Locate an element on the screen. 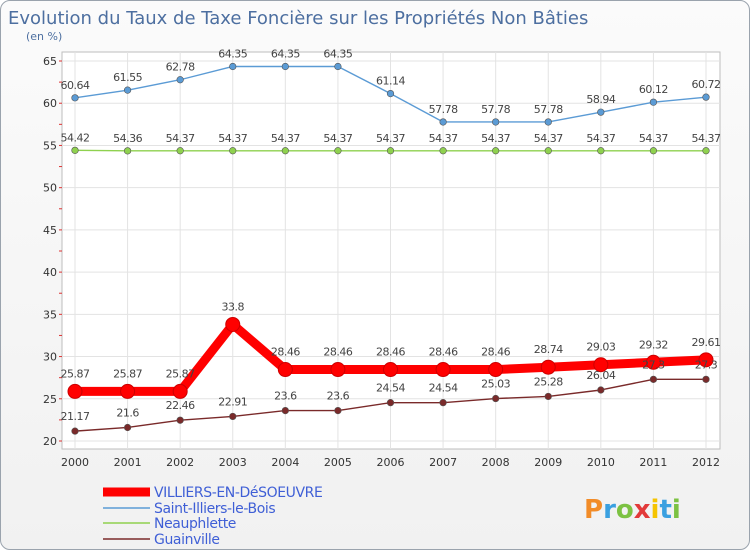 Image resolution: width=750 pixels, height=550 pixels. y-tick-label: 55 is located at coordinates (50, 145).